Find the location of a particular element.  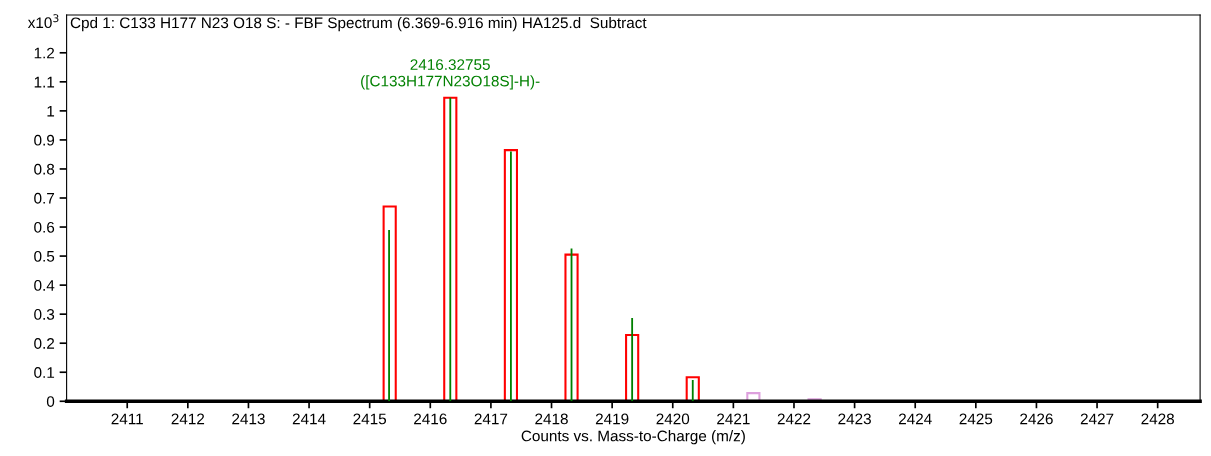

x-tick-label: 2416 is located at coordinates (430, 419).